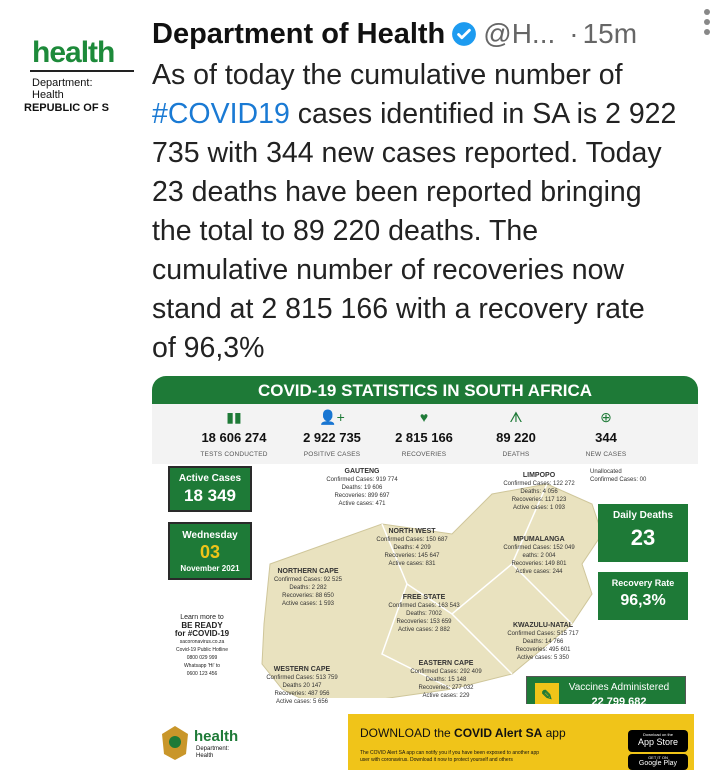  I want to click on tweet-line: the total to 89 220 deaths. The, so click(345, 231).